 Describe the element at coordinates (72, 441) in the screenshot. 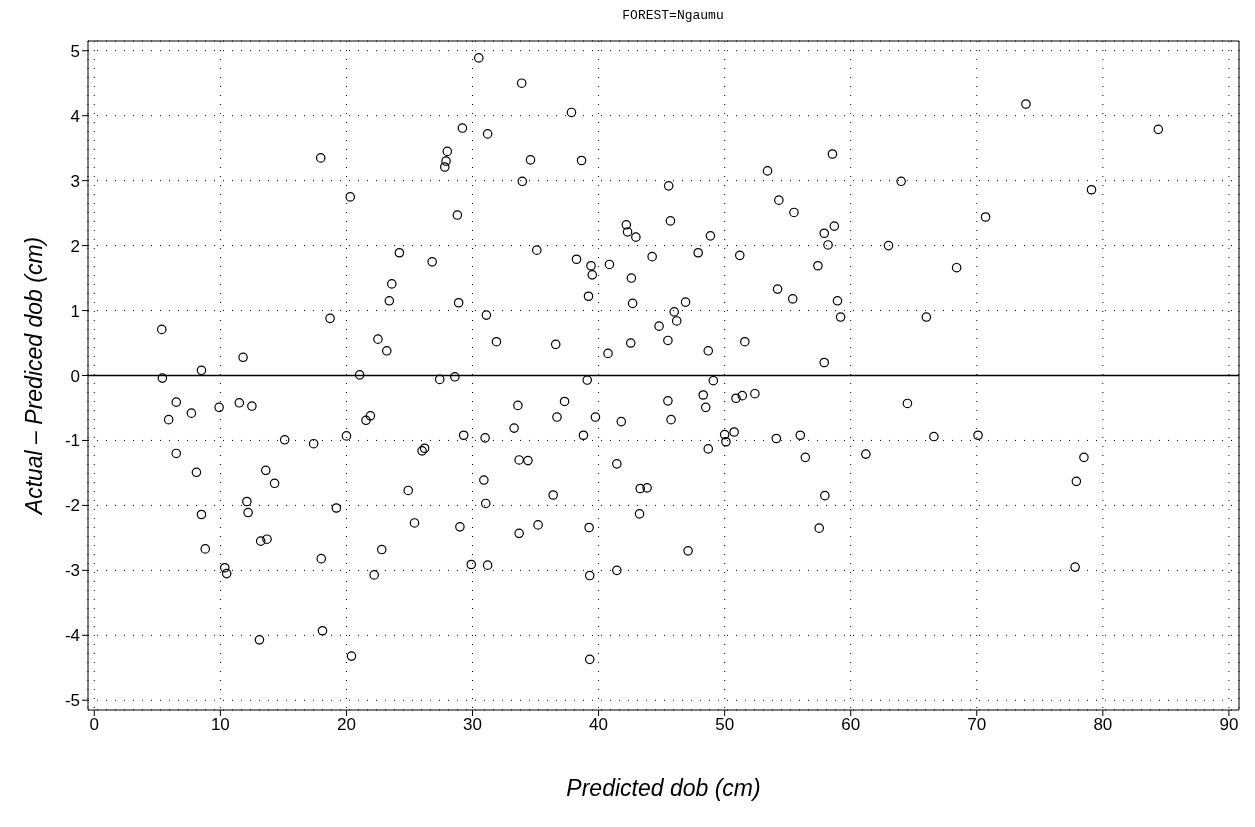

I see `y-tick-label: -1` at that location.